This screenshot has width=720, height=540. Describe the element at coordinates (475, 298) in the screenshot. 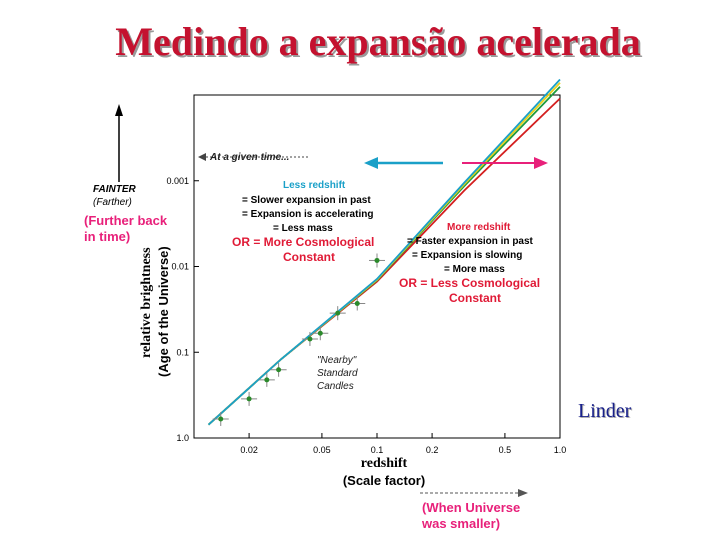

I see `more-redshift-cosmo: Constant` at that location.